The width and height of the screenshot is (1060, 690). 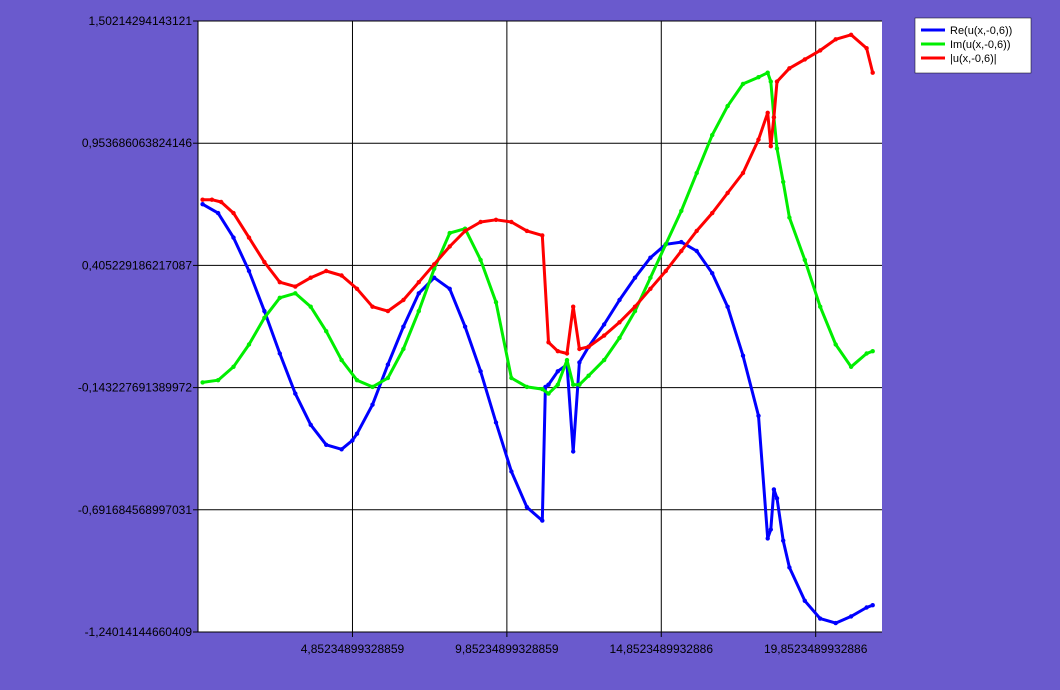 What do you see at coordinates (135, 388) in the screenshot?
I see `y-tick-label: -0,143227691389972` at bounding box center [135, 388].